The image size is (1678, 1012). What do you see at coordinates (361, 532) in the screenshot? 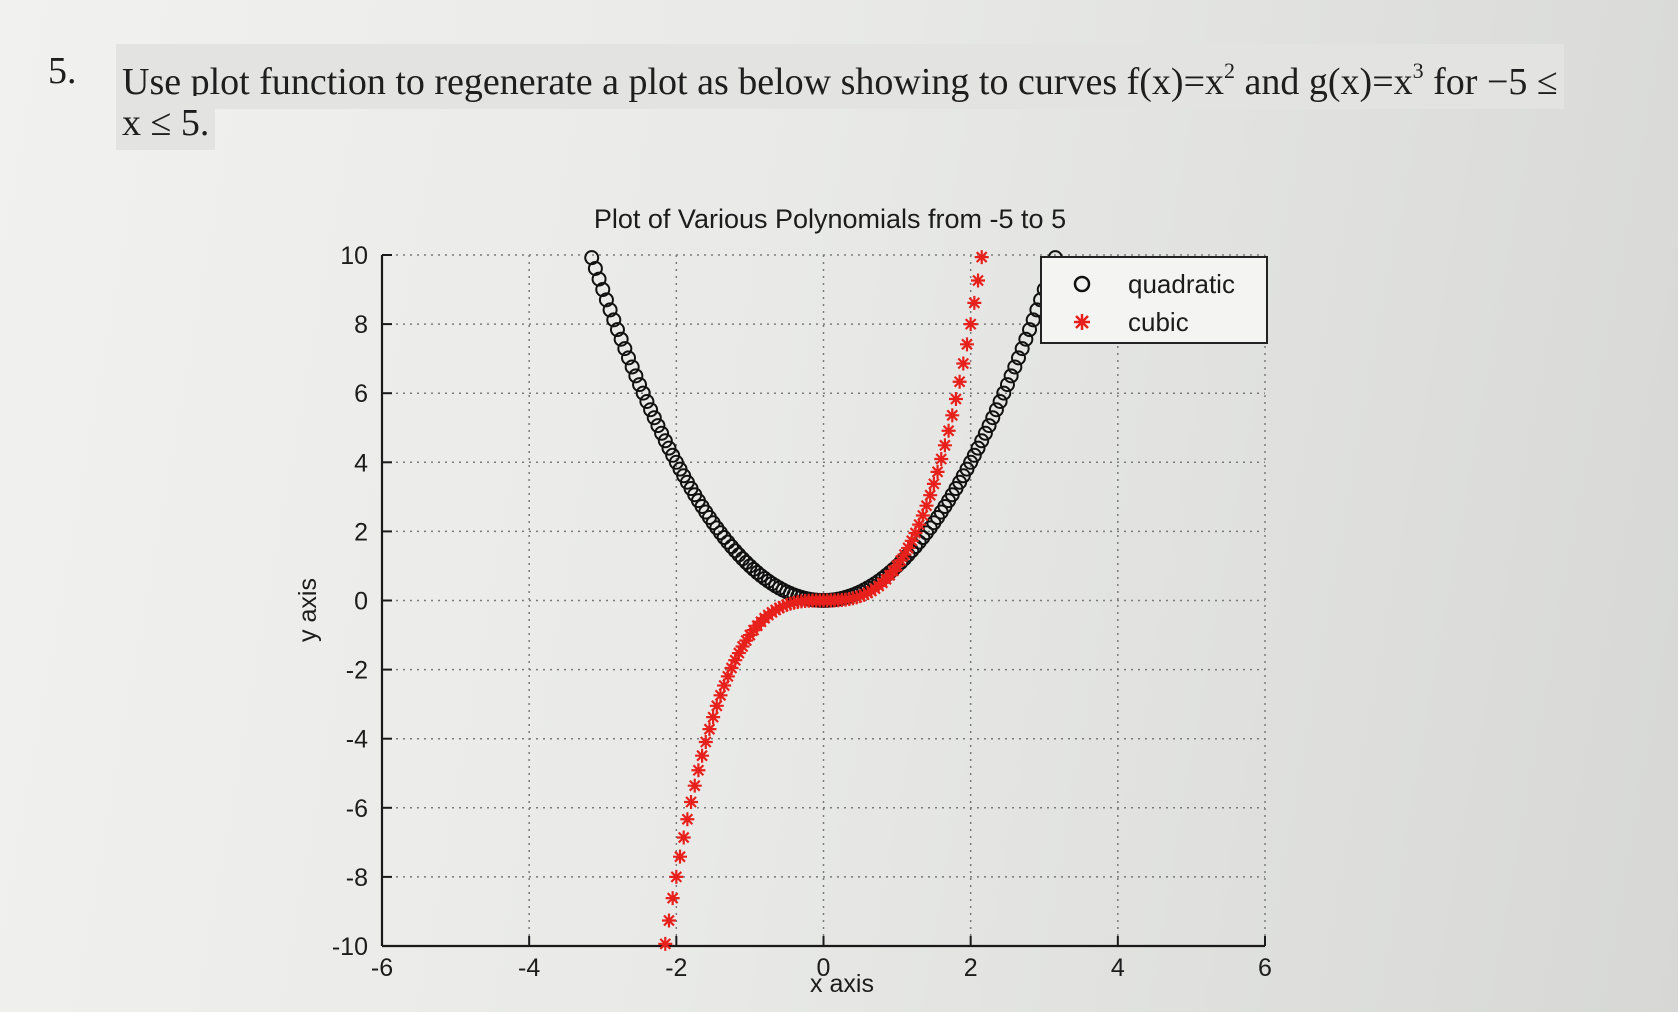
I see `y-tick-label: 2` at bounding box center [361, 532].